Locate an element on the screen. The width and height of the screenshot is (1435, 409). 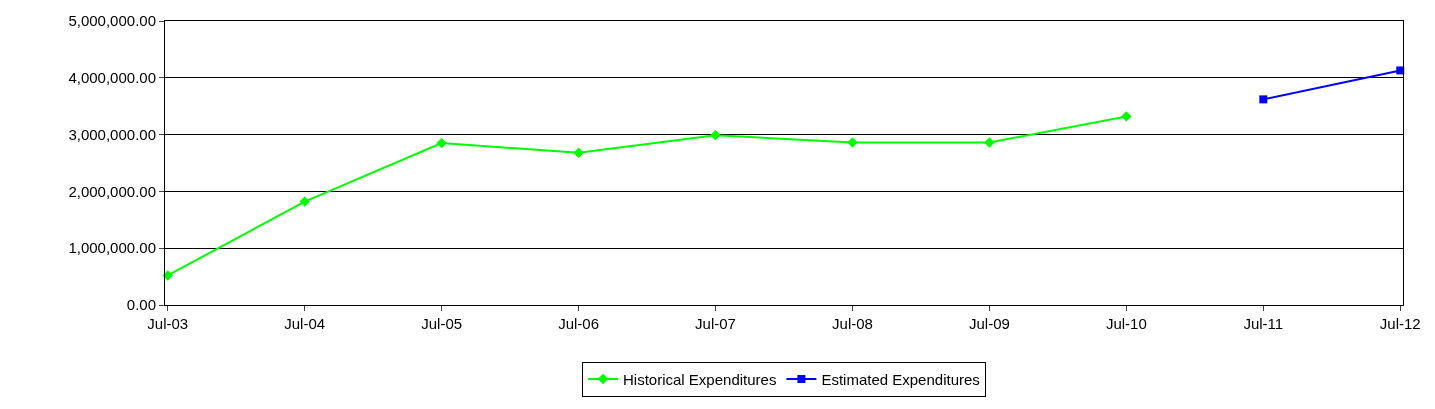
y-tick-label: 3,000,000.00 is located at coordinates (112, 134).